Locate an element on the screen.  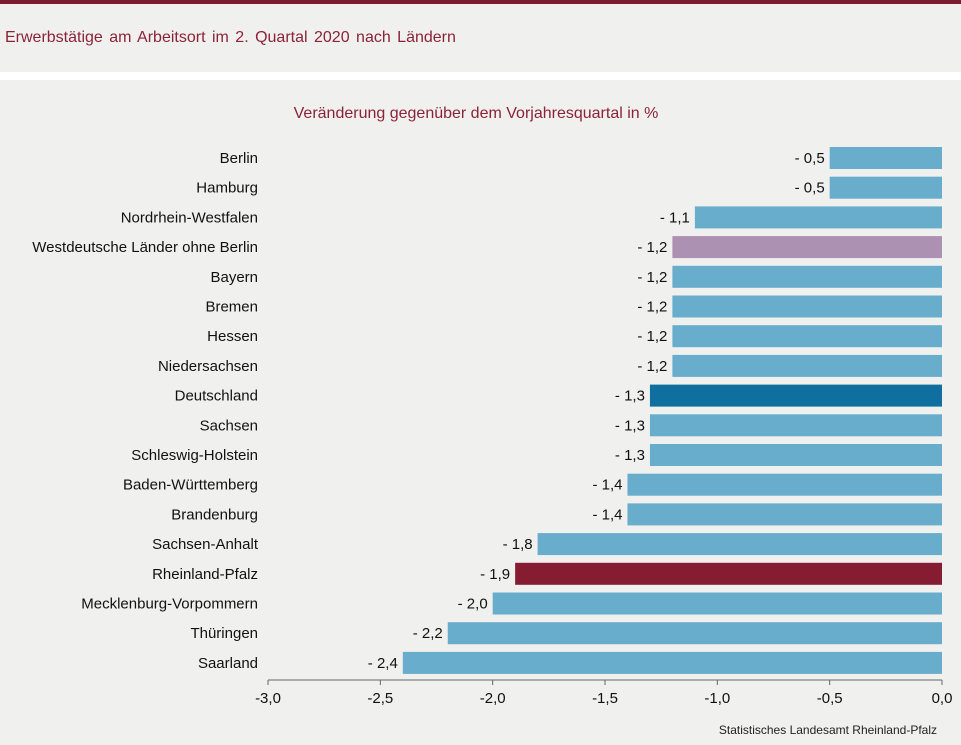
header-separator is located at coordinates (480, 76).